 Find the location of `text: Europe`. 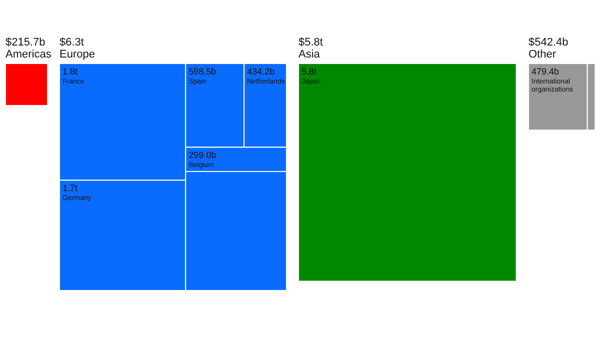

text: Europe is located at coordinates (77, 54).